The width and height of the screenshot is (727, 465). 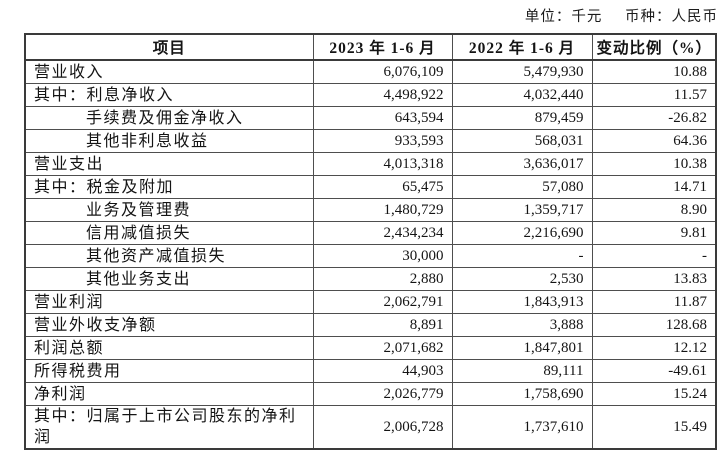 I want to click on table-row: 信用减值损失 2,434,234 2,216,690 9.81, so click(x=370, y=233).